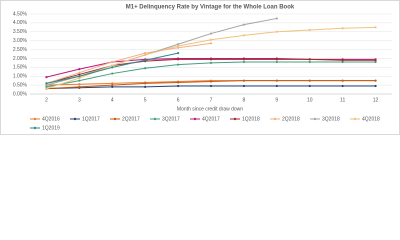  Describe the element at coordinates (376, 100) in the screenshot. I see `x-tick-label: 12` at that location.